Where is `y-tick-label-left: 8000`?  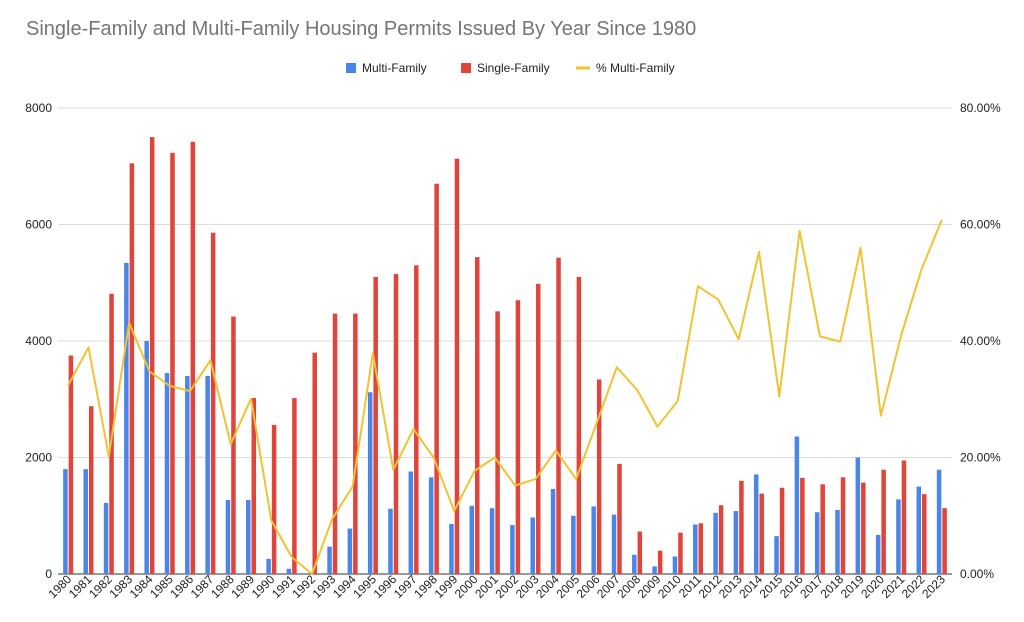
y-tick-label-left: 8000 is located at coordinates (38, 108).